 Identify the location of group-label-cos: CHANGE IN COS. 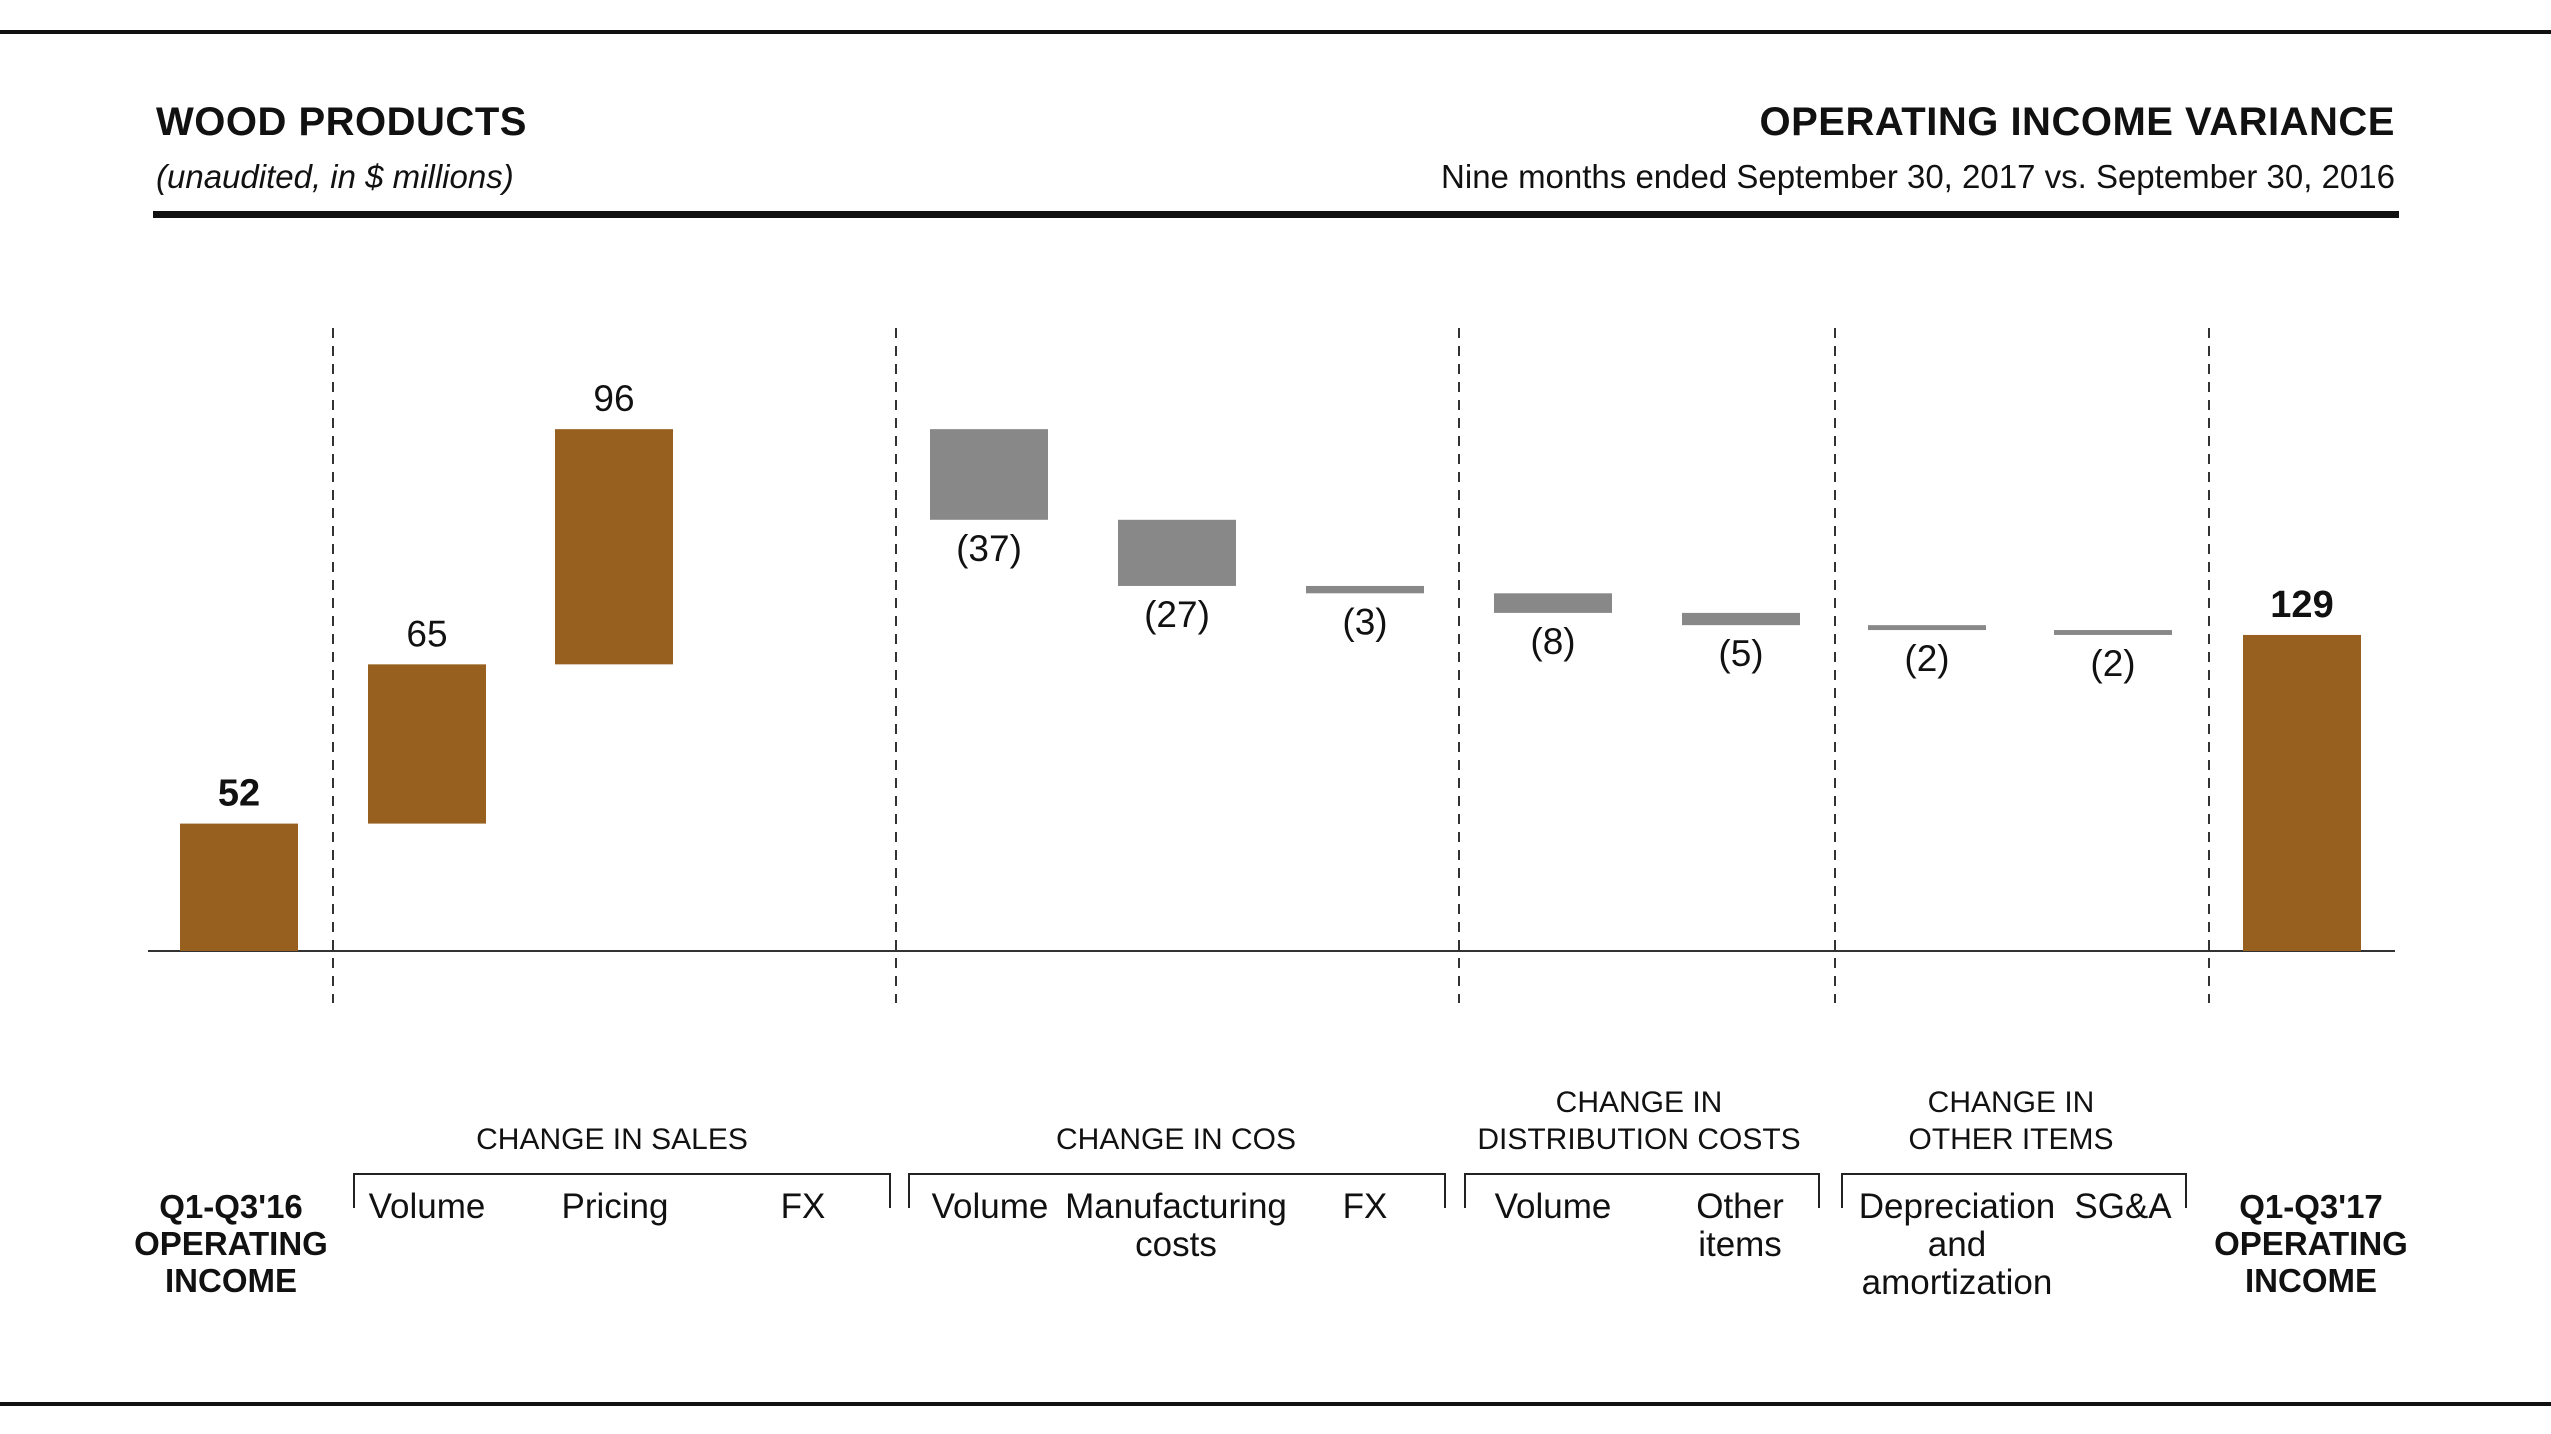
(1176, 1139).